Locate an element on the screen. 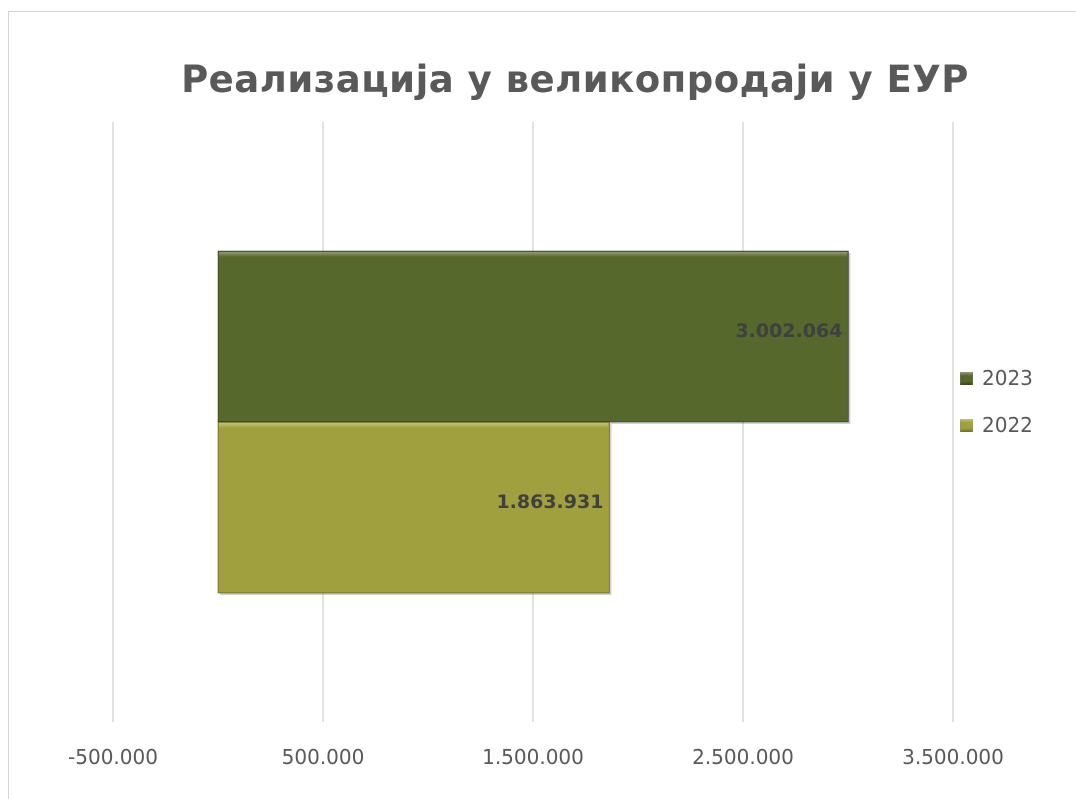  legend: 2023 2022 is located at coordinates (996, 413).